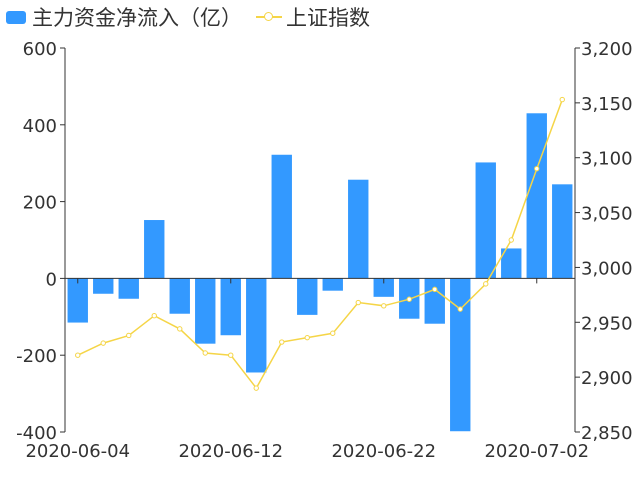  I want to click on chart-legend: 主力资金净流入（亿） 上证指数, so click(195, 17).